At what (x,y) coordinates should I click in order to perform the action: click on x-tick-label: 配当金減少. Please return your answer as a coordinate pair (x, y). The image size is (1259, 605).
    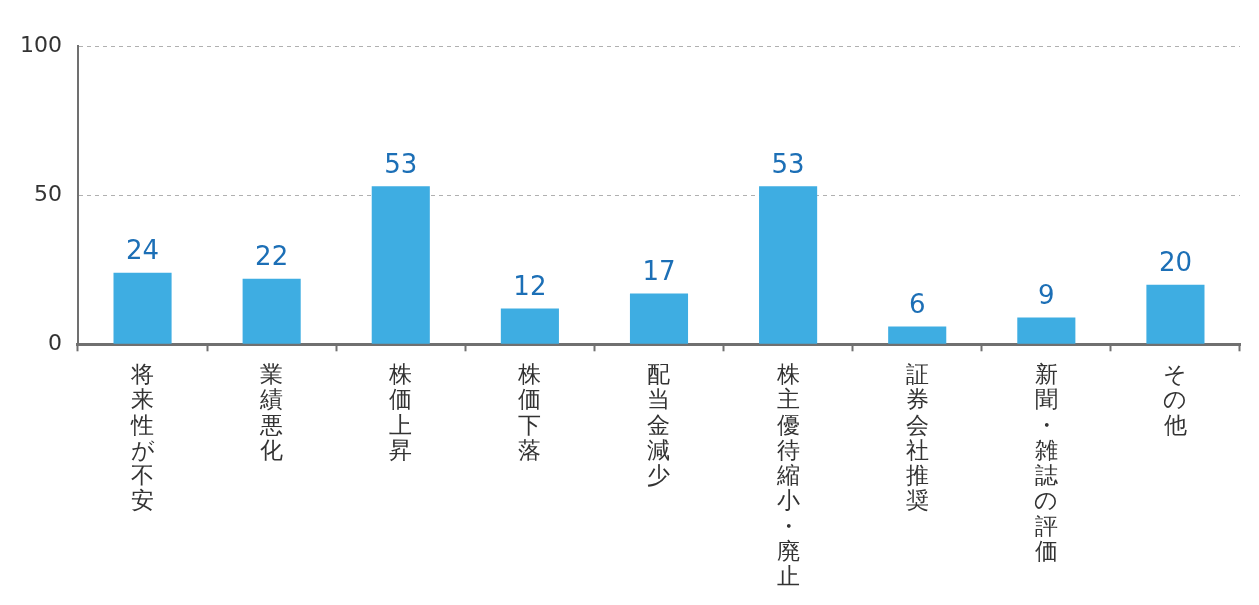
    Looking at the image, I should click on (659, 424).